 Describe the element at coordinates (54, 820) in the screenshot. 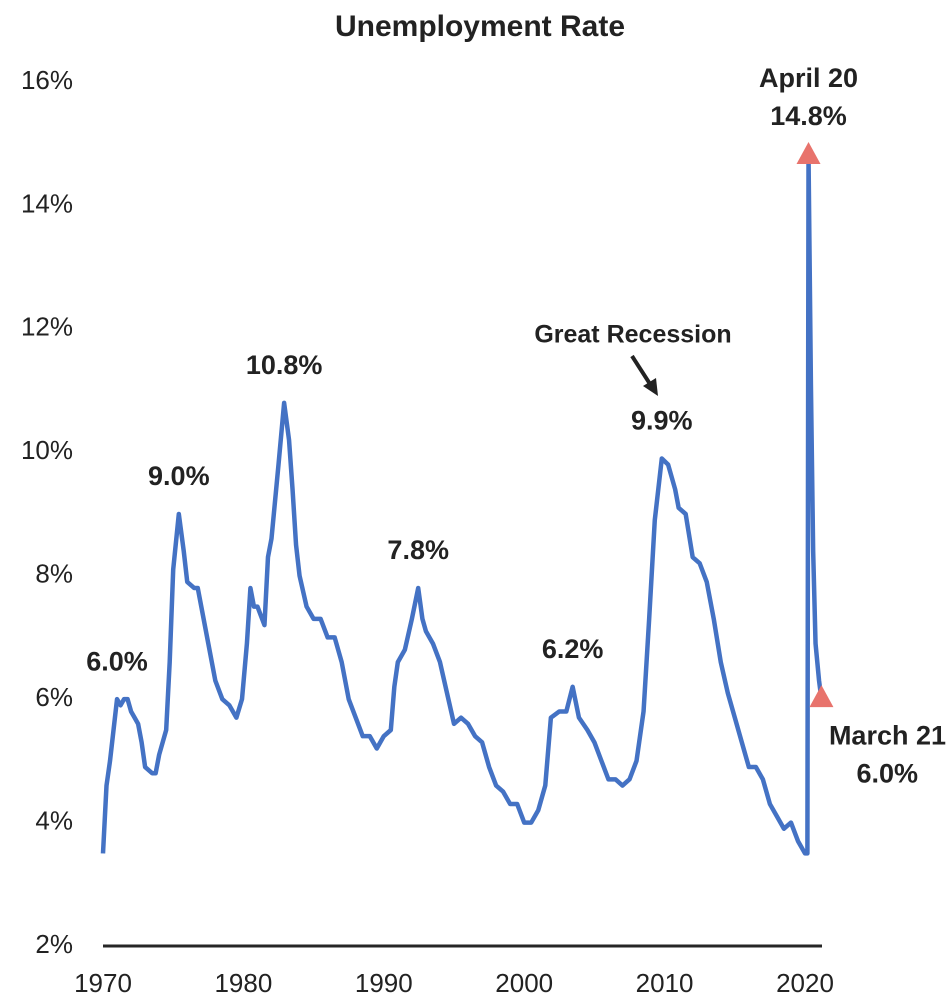

I see `y-tick-label: 4%` at that location.